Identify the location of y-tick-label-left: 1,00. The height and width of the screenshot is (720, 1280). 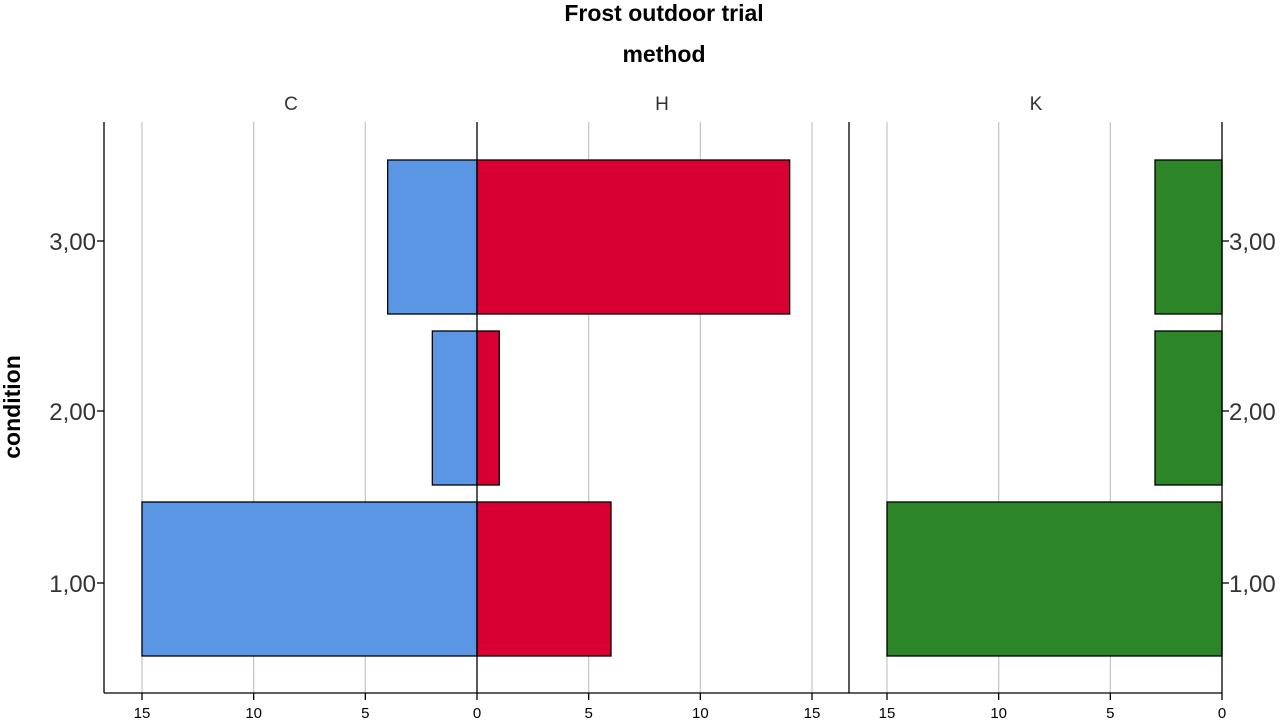
(72, 584).